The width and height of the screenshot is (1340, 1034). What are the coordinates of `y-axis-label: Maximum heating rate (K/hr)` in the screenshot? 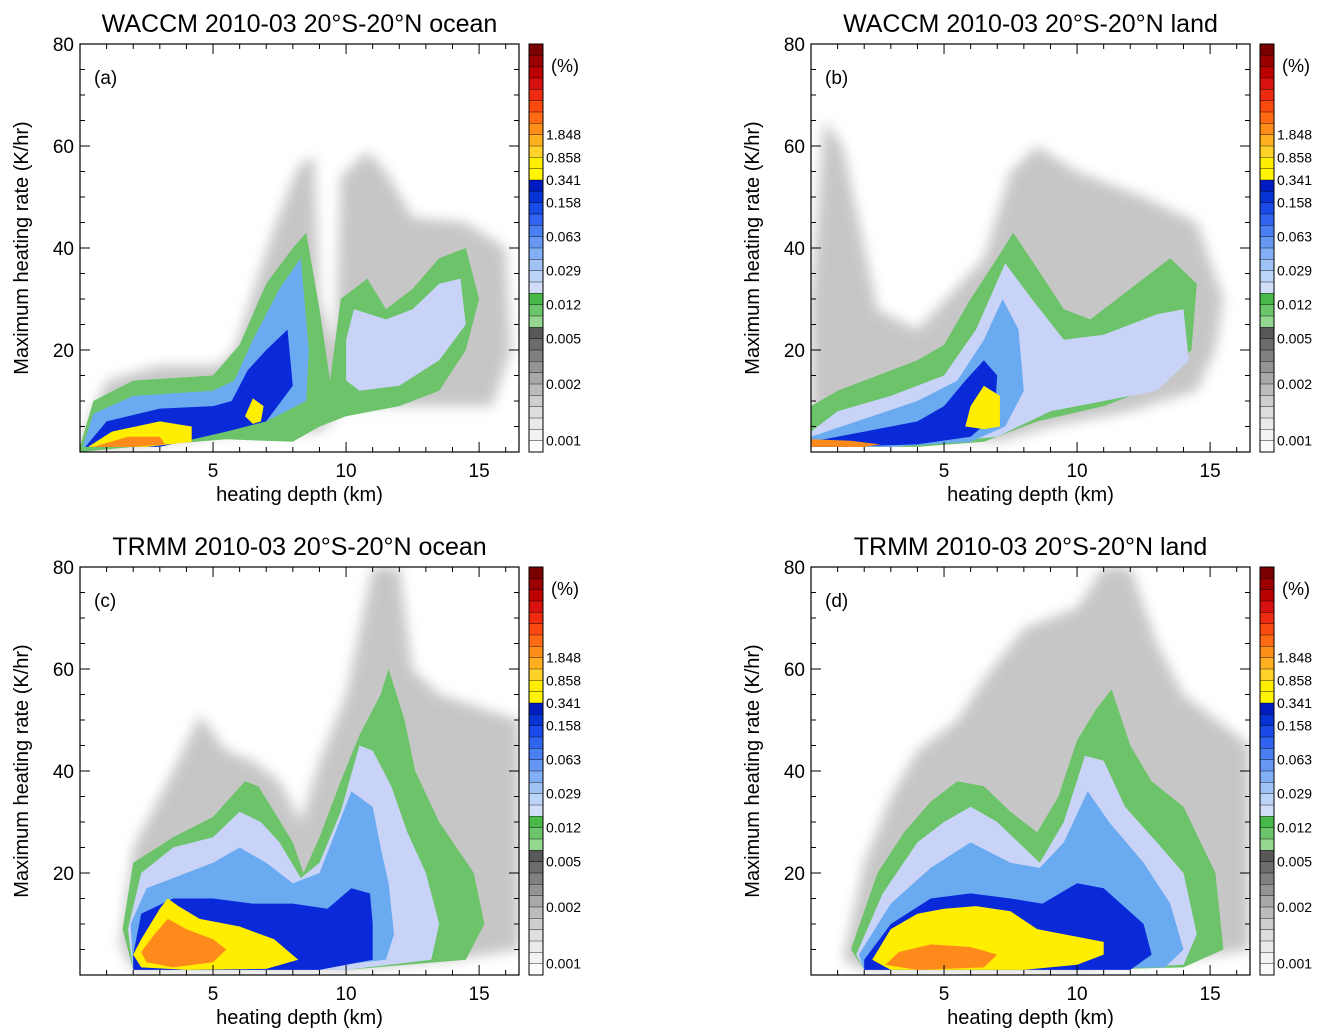 It's located at (22, 770).